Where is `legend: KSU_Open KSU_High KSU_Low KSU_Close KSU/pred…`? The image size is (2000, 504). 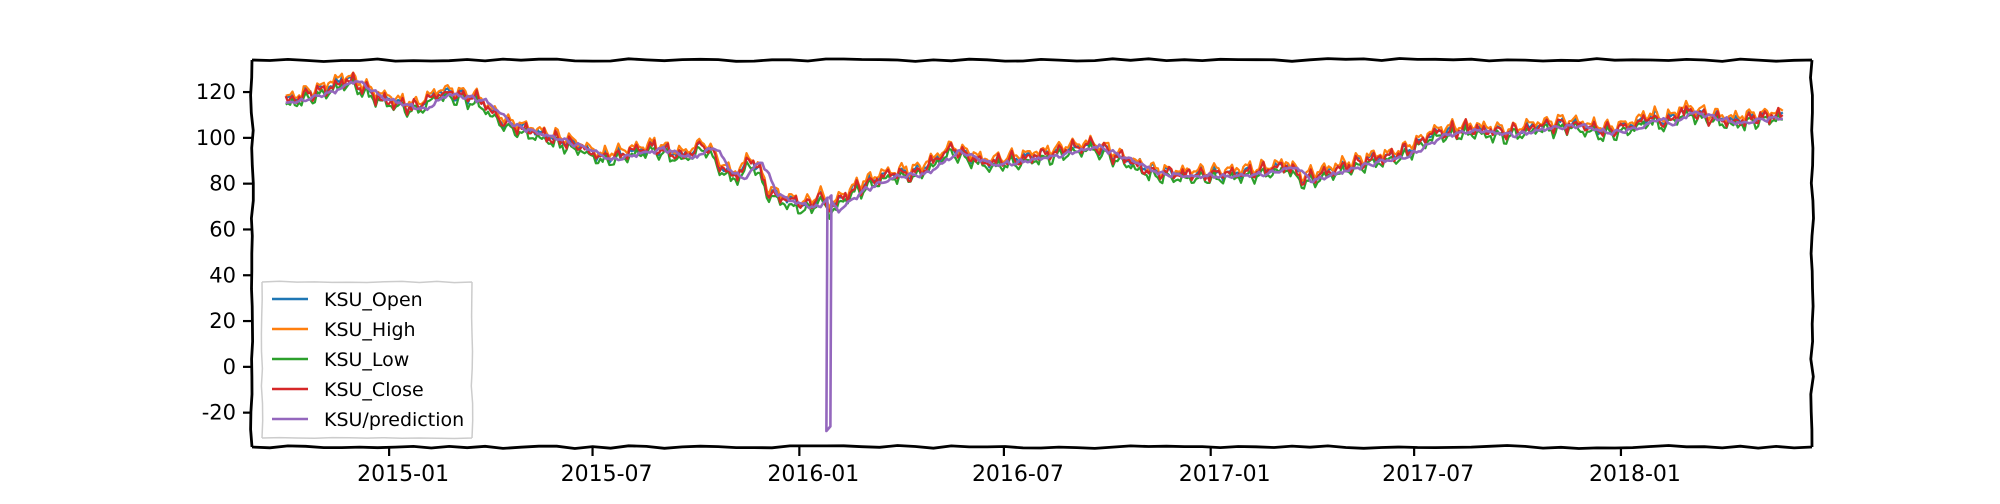 legend: KSU_Open KSU_High KSU_Low KSU_Close KSU/pred… is located at coordinates (367, 360).